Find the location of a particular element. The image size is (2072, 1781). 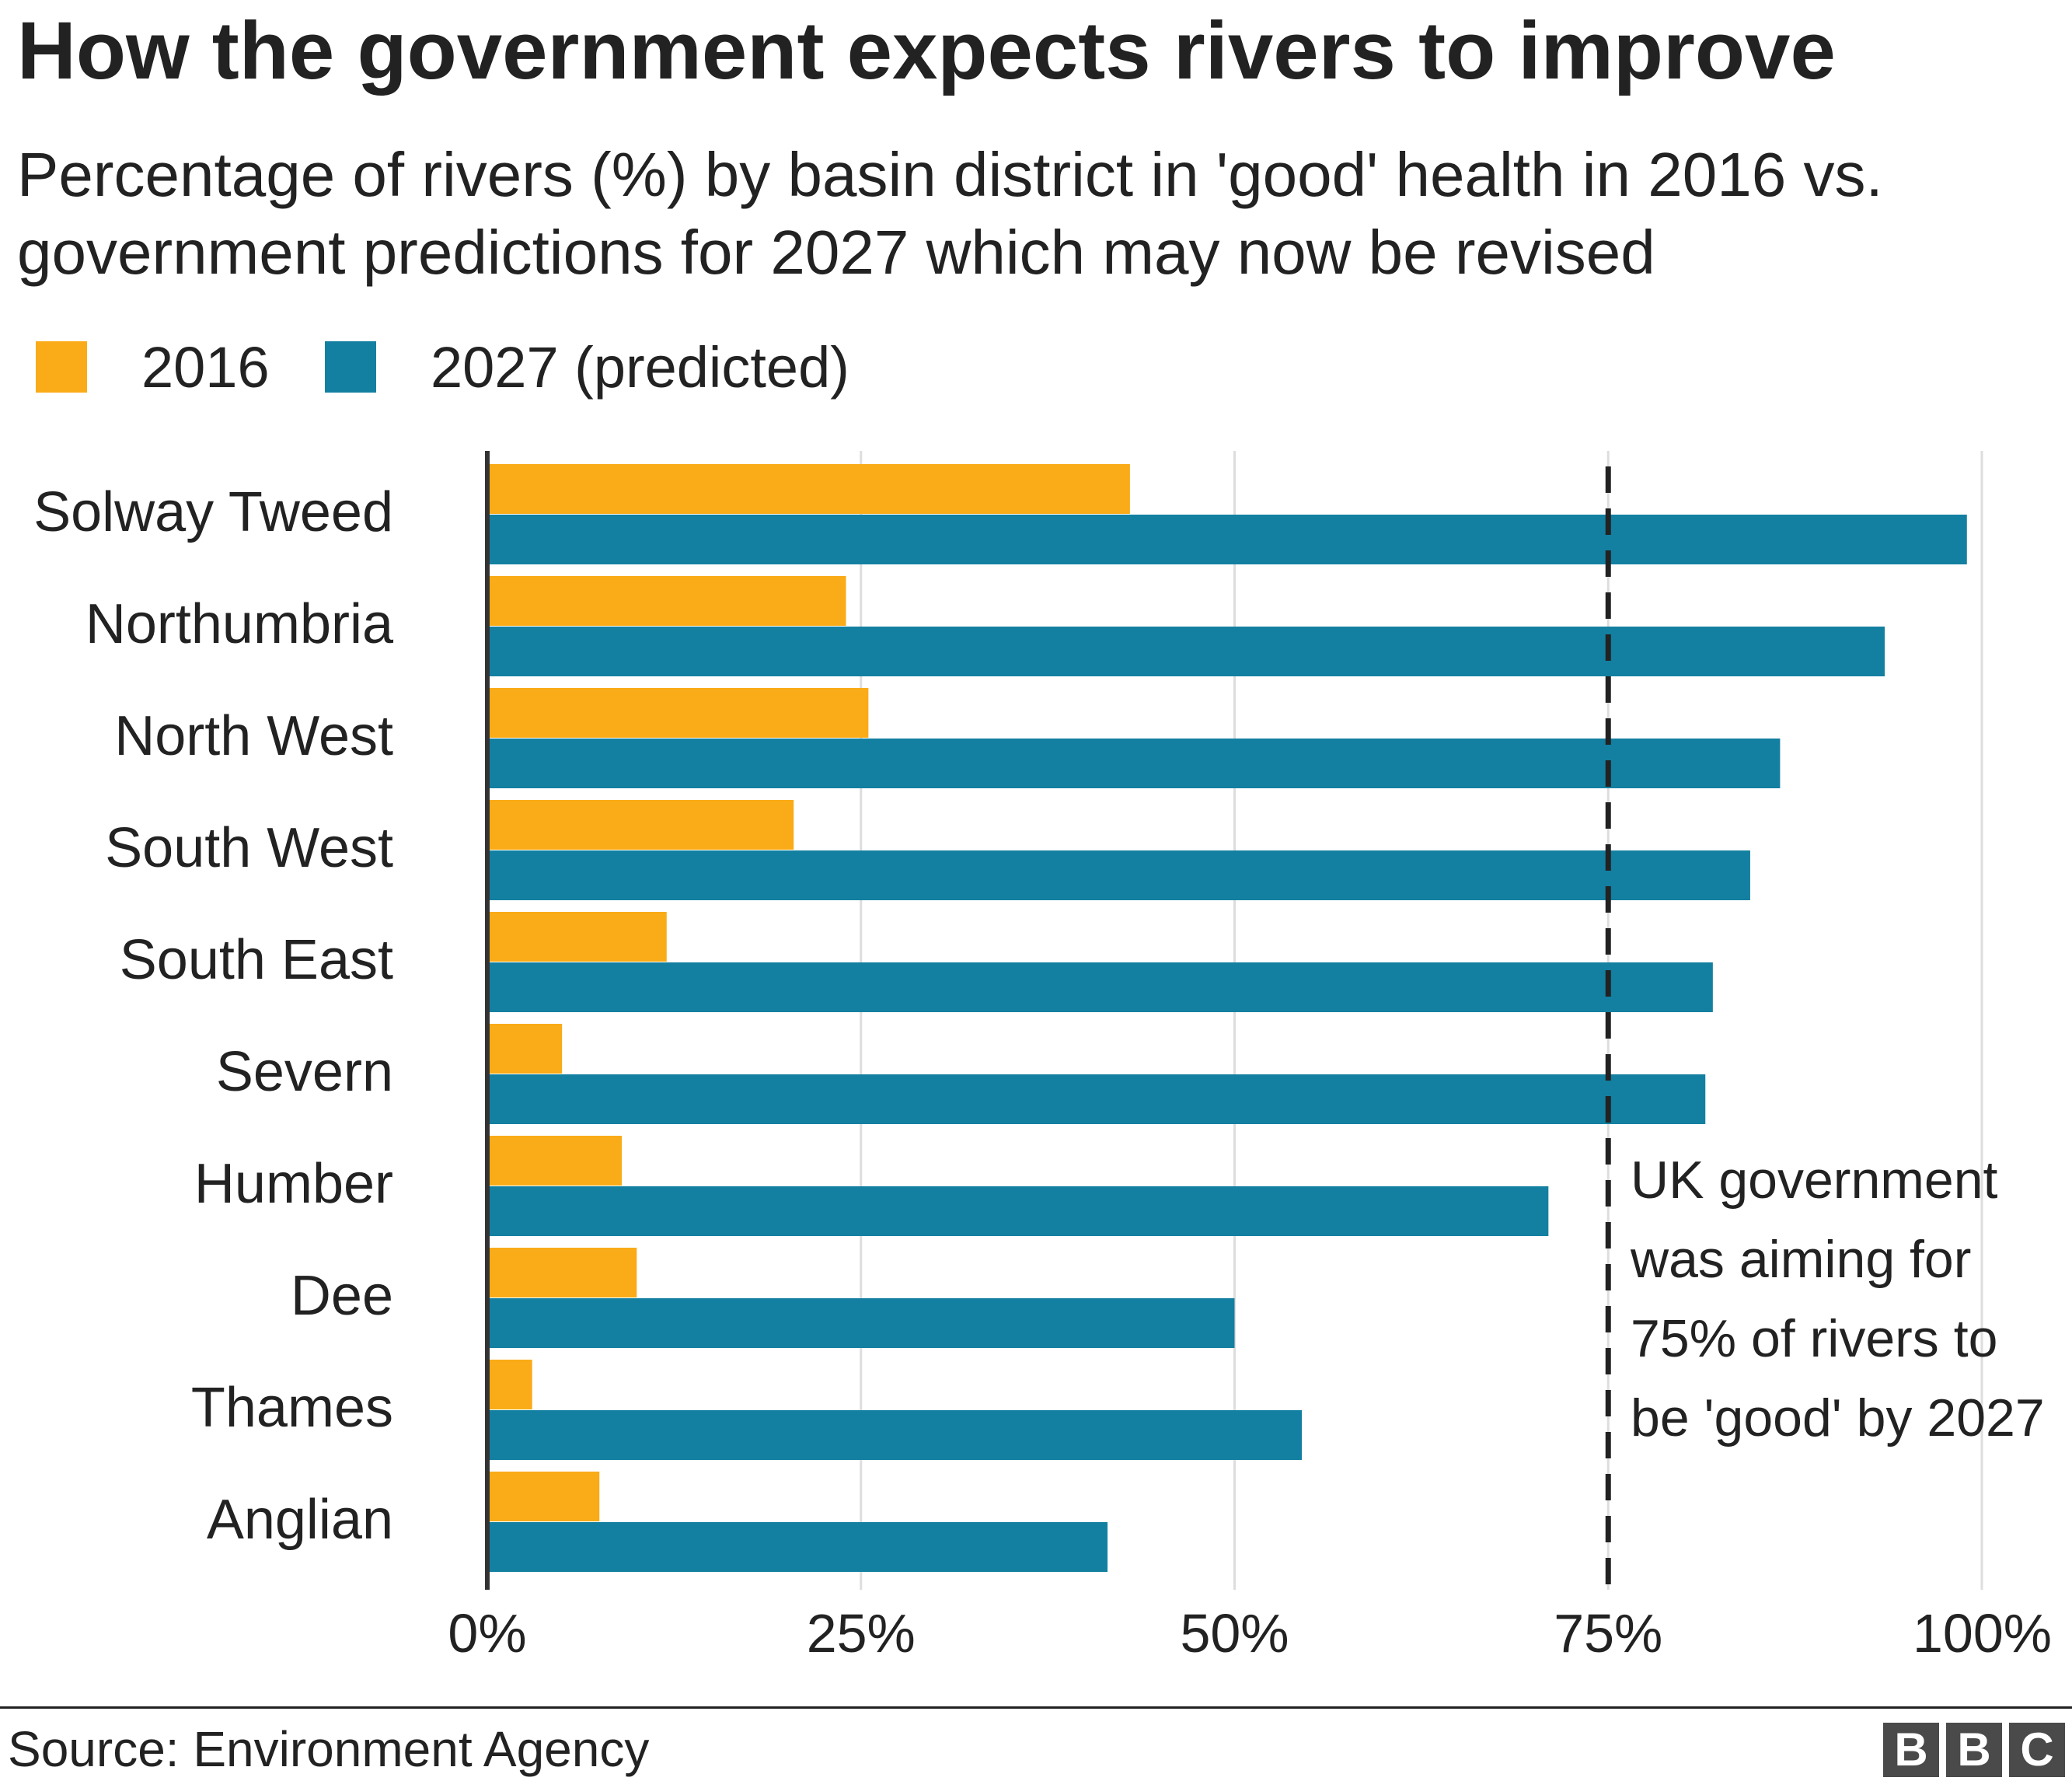

x-tick-label: 100% is located at coordinates (1982, 1633).